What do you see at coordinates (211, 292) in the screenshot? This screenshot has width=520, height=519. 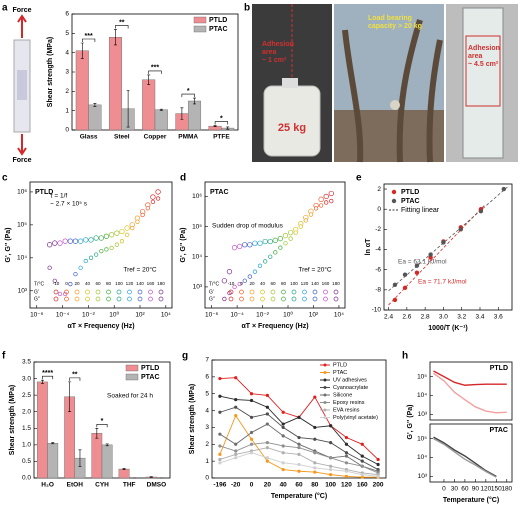 I see `legend-label: G'` at bounding box center [211, 292].